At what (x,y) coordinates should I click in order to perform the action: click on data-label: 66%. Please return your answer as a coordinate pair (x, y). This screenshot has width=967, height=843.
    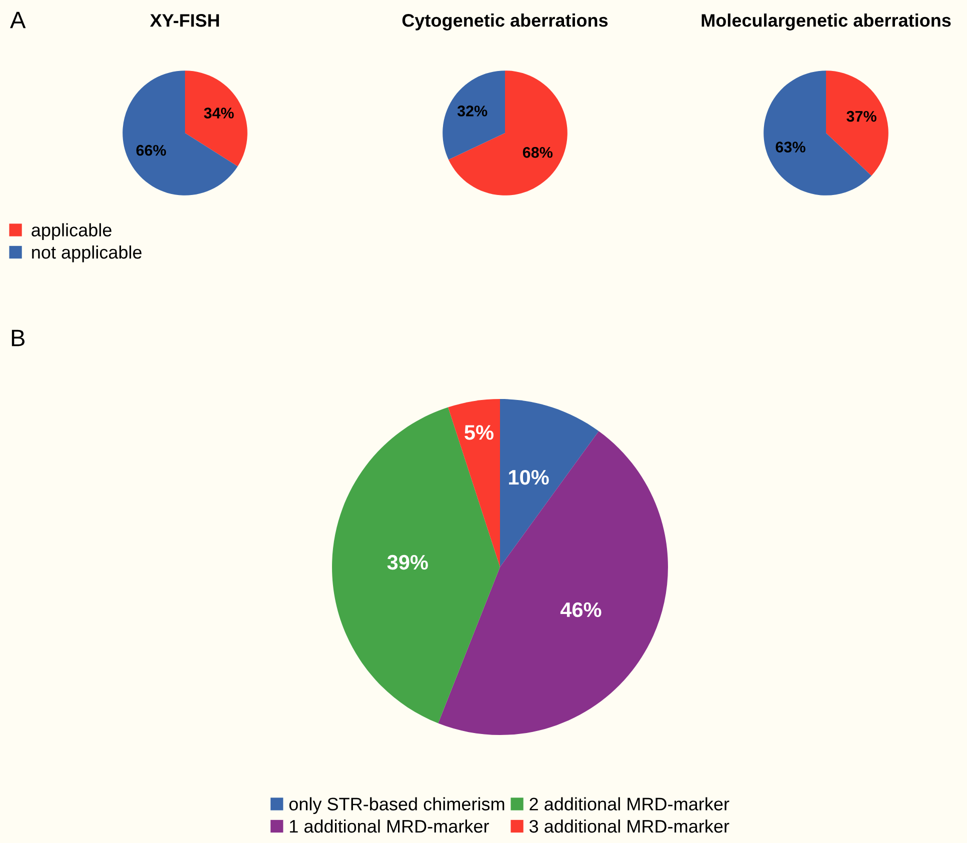
    Looking at the image, I should click on (151, 150).